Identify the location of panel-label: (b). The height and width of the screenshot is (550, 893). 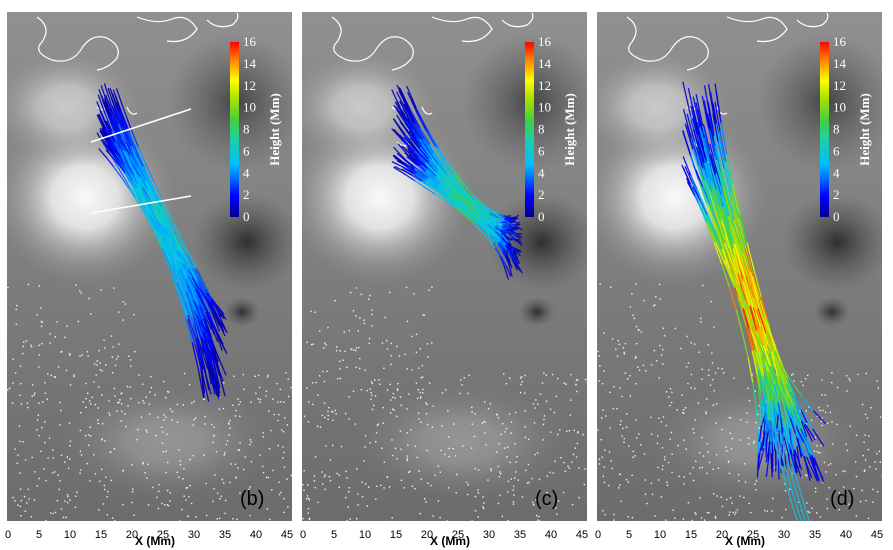
(252, 499).